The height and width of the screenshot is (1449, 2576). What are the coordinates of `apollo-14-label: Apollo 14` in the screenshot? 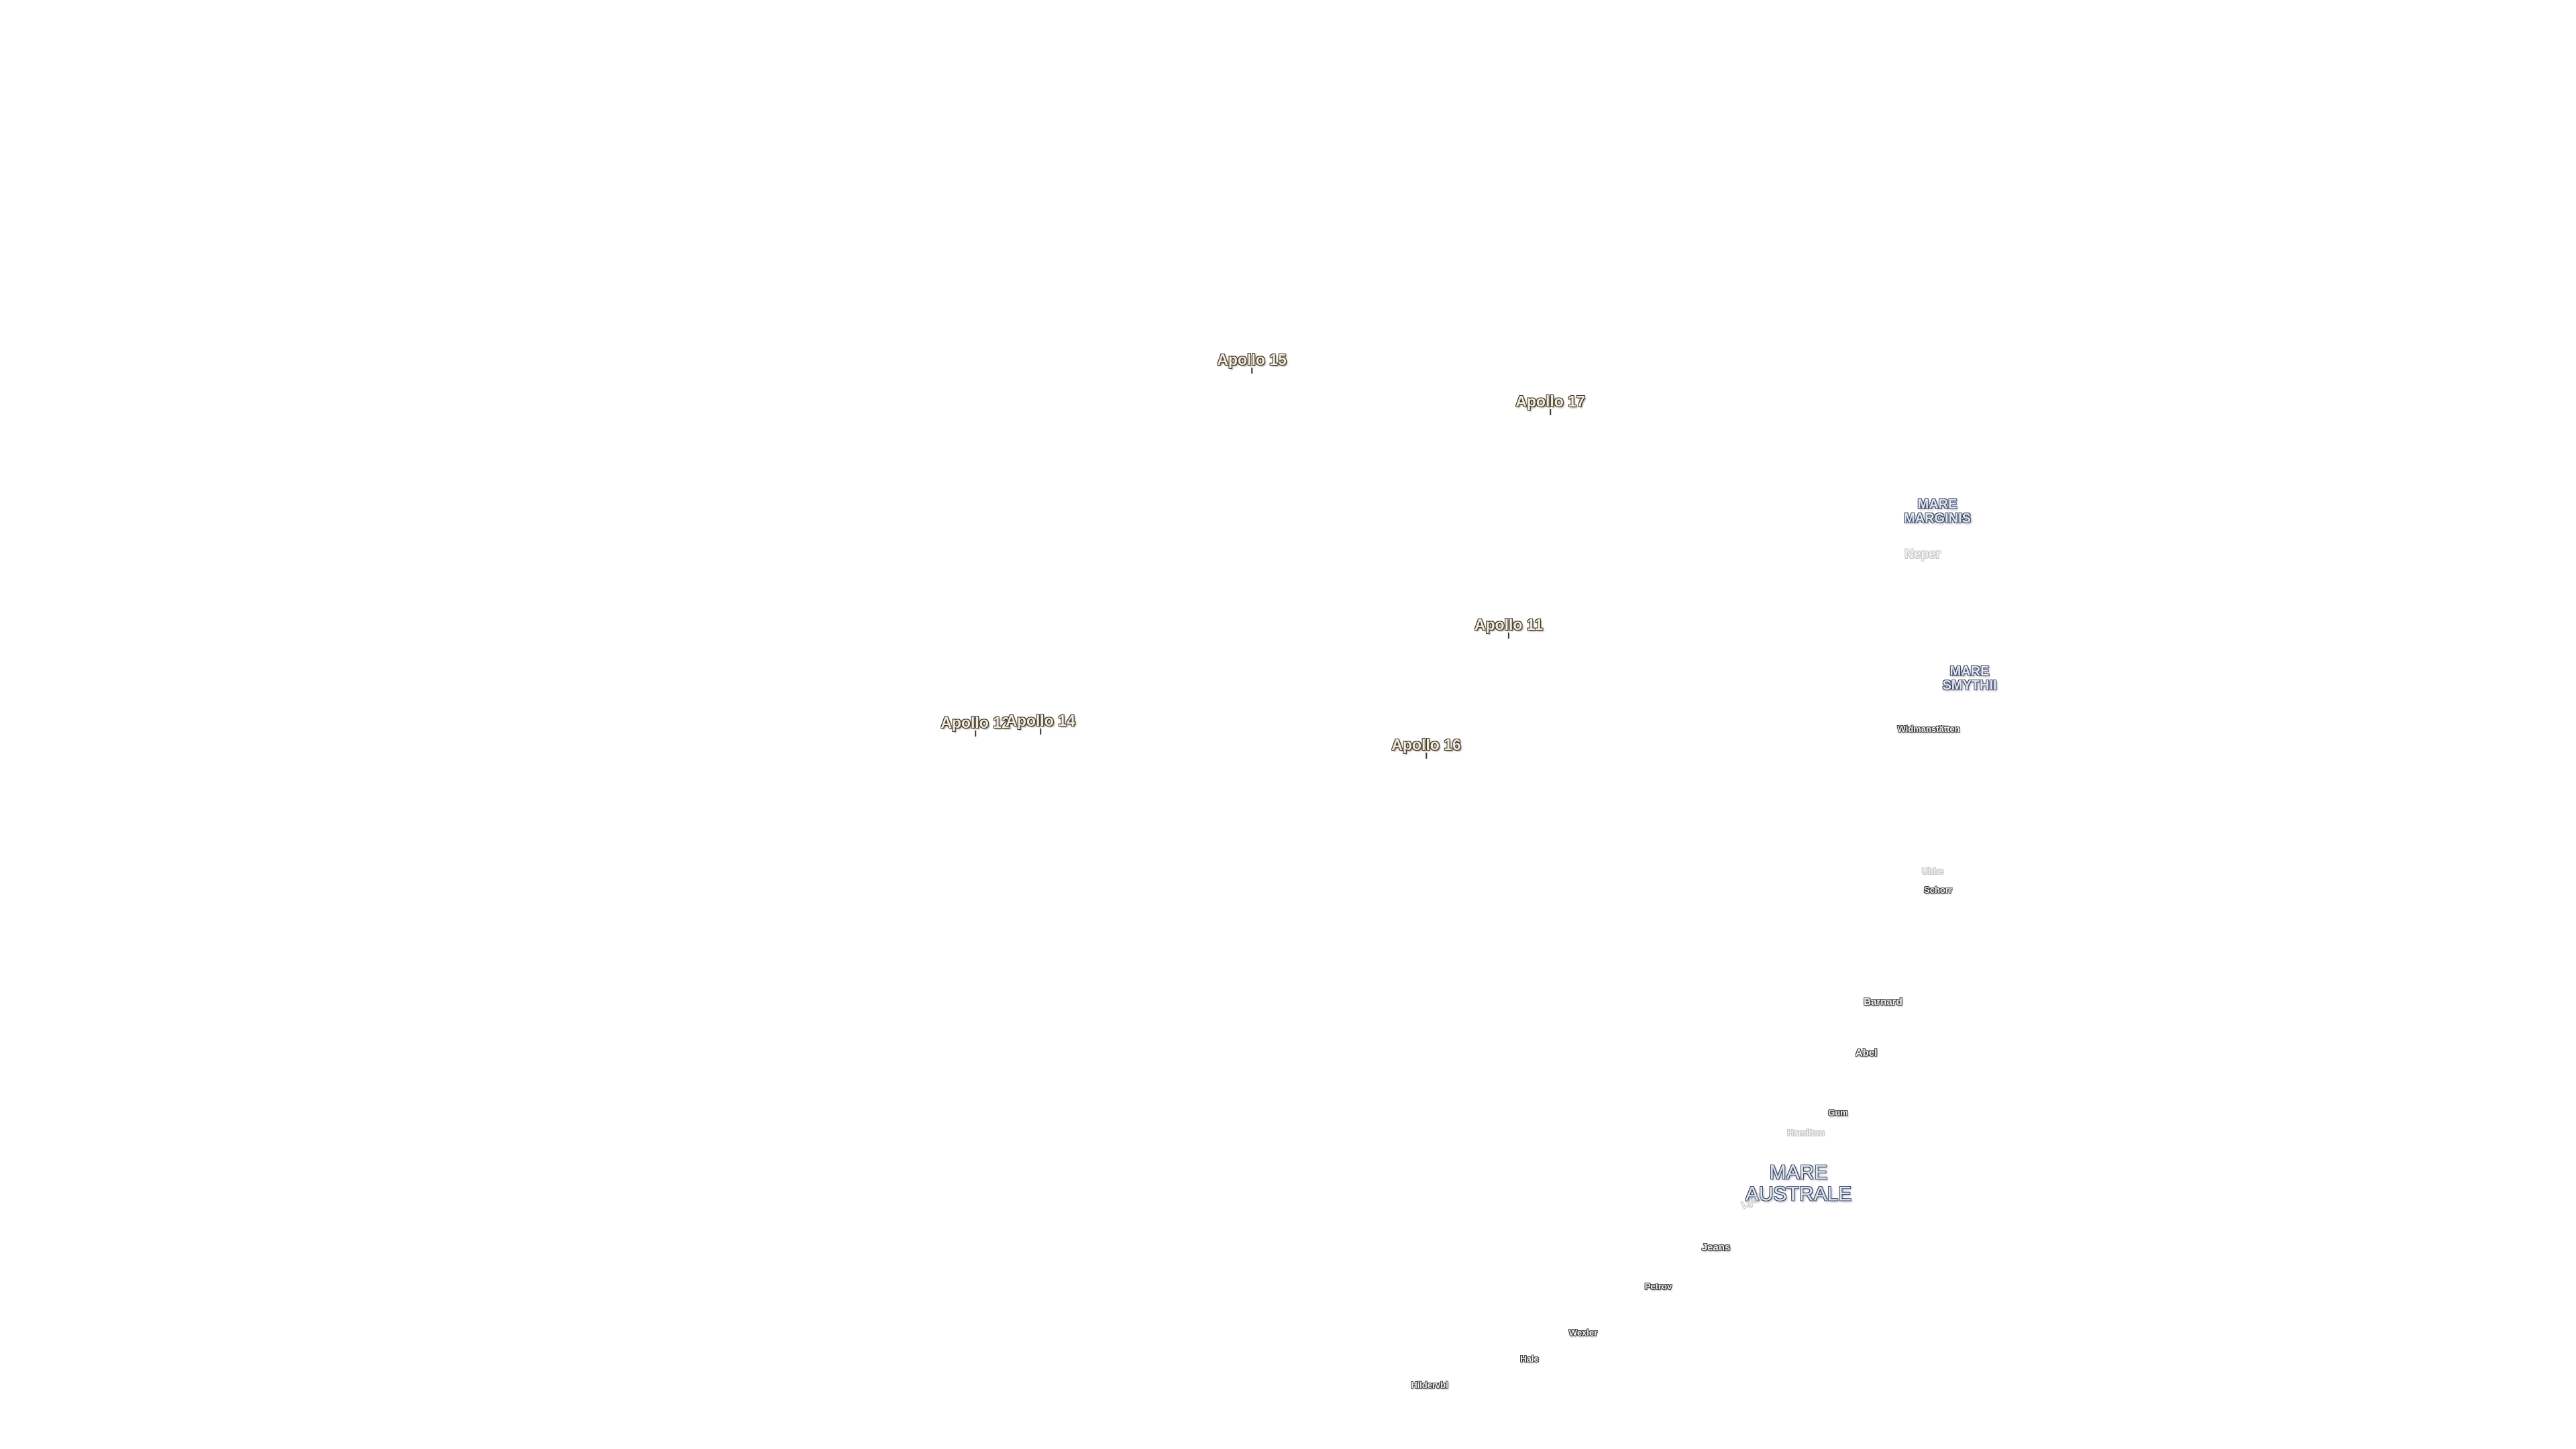 It's located at (1040, 723).